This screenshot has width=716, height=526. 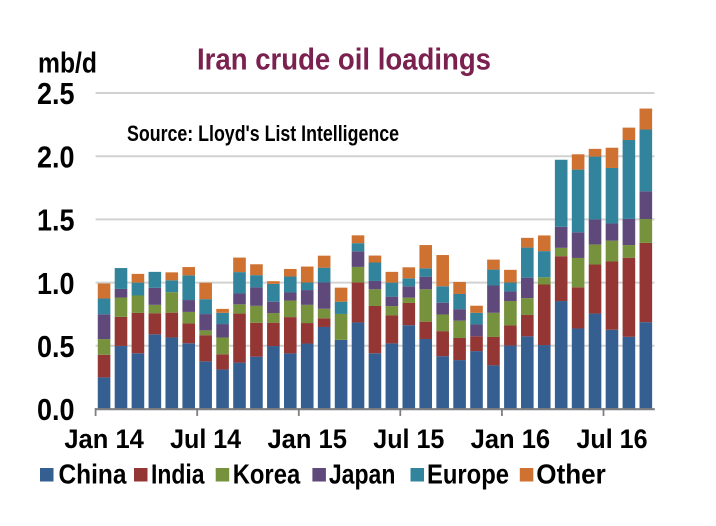 I want to click on svg-text: Jul 15, so click(x=408, y=439).